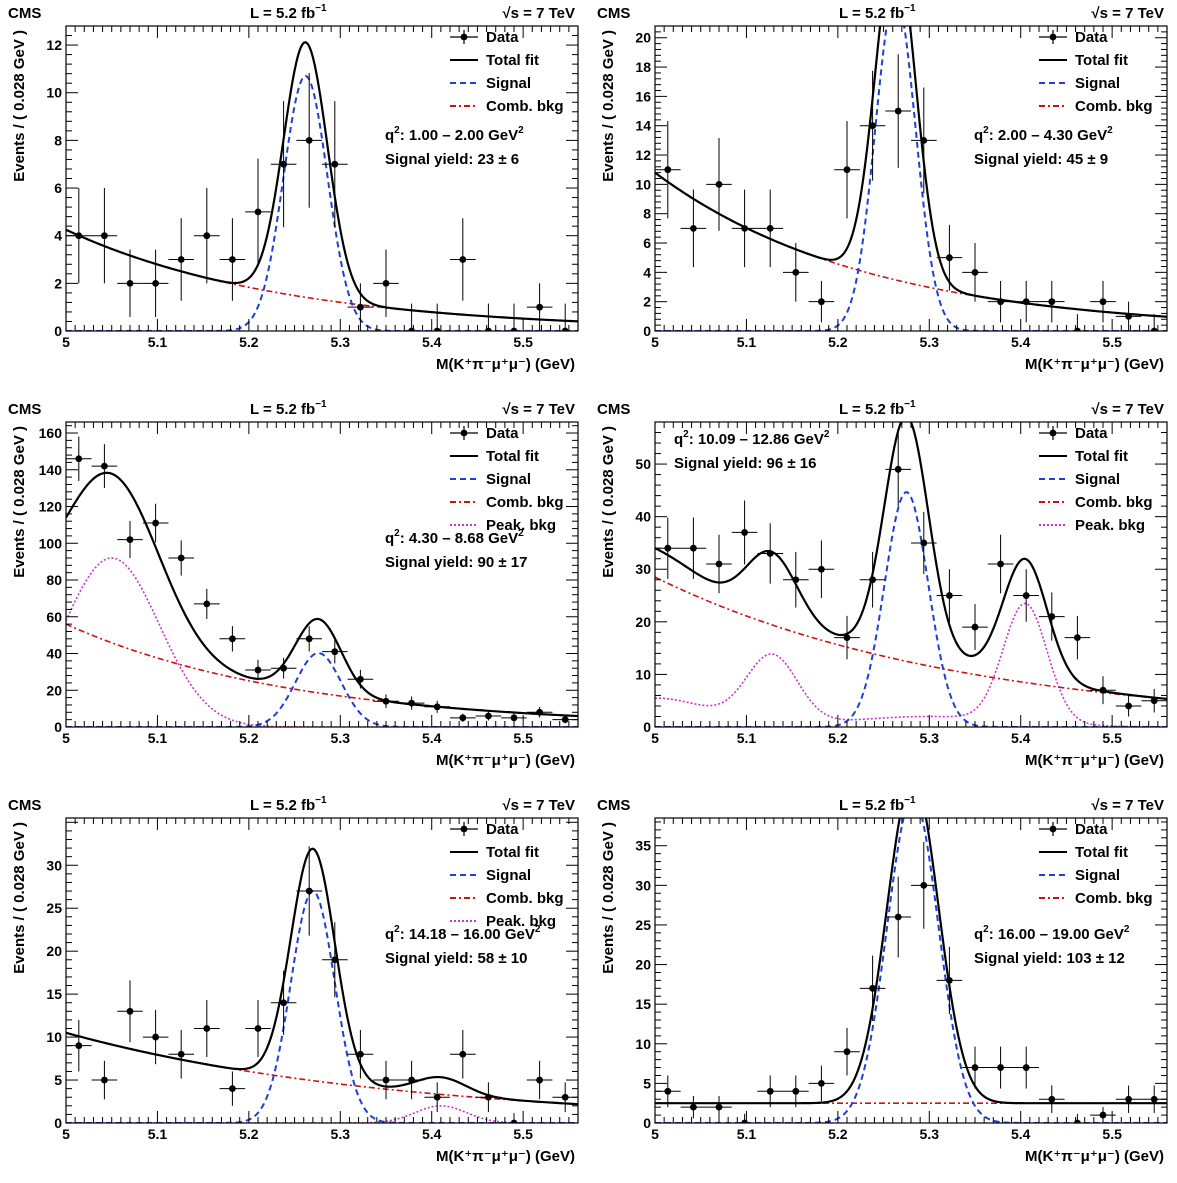  Describe the element at coordinates (249, 1134) in the screenshot. I see `x-tick-label: 5.2` at that location.